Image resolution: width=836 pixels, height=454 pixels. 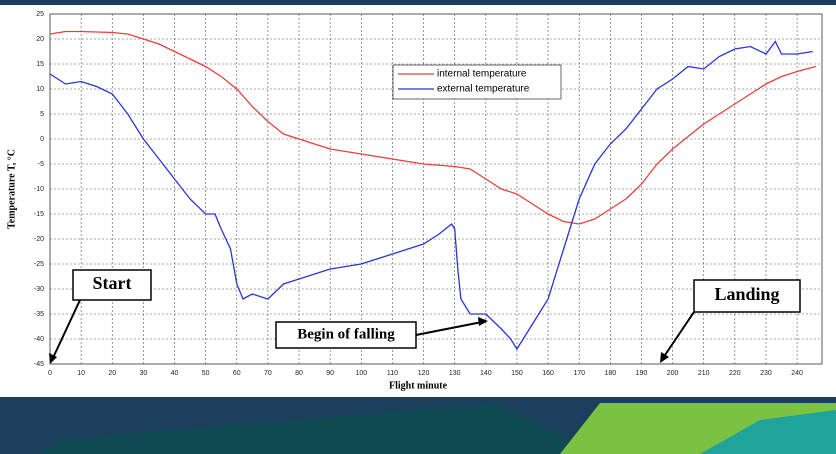 What do you see at coordinates (175, 373) in the screenshot?
I see `x-tick-label: 40` at bounding box center [175, 373].